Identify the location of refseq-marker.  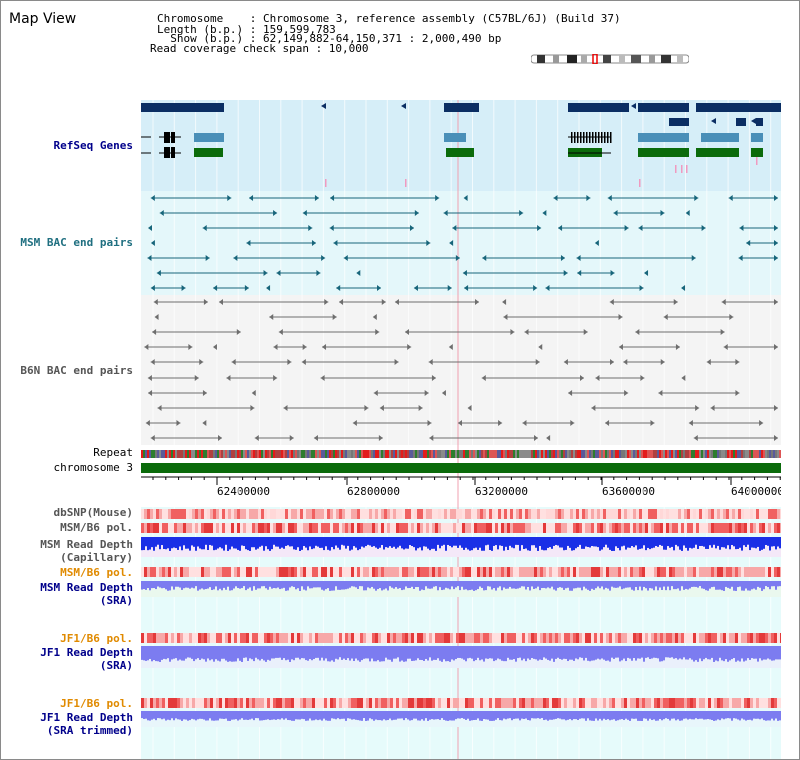
(326, 183).